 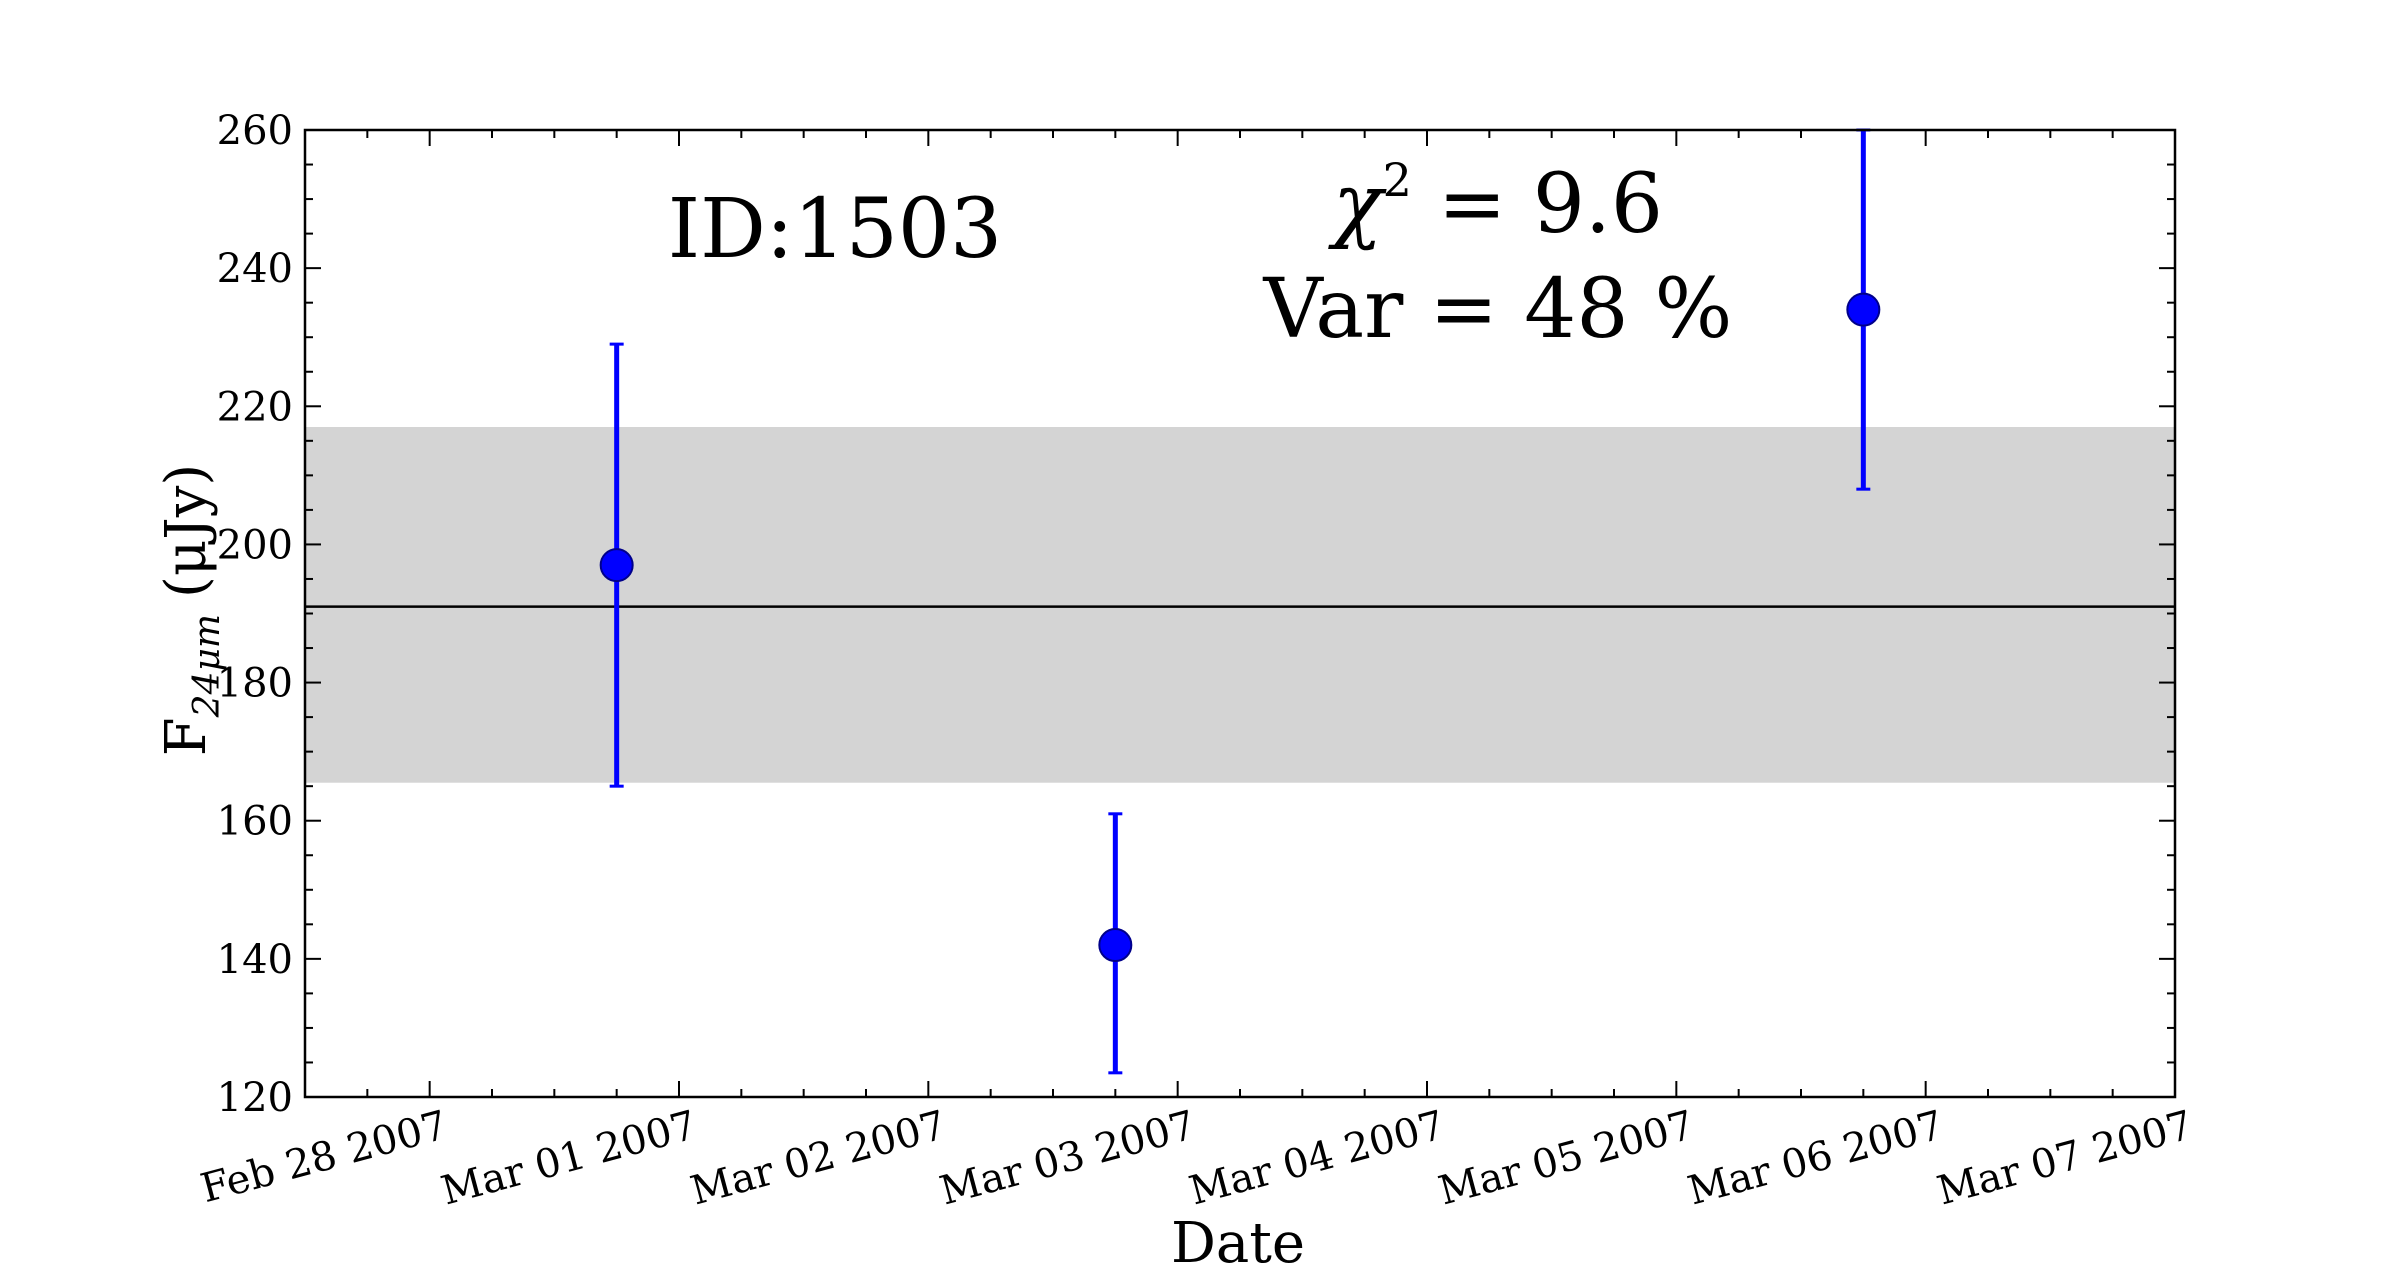 What do you see at coordinates (1238, 1243) in the screenshot?
I see `x-axis-title: Date` at bounding box center [1238, 1243].